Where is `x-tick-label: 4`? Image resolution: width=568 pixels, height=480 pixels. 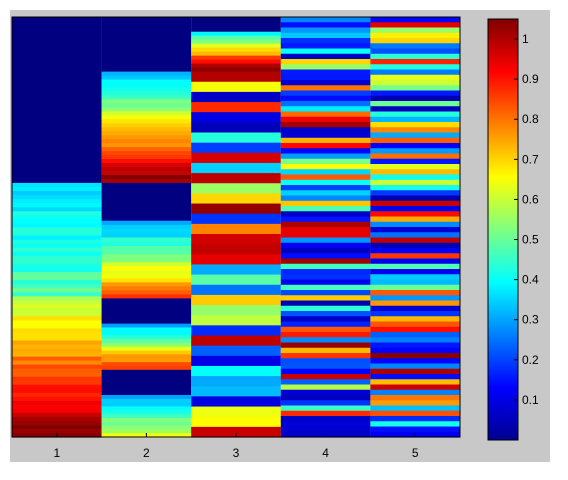
x-tick-label: 4 is located at coordinates (325, 453).